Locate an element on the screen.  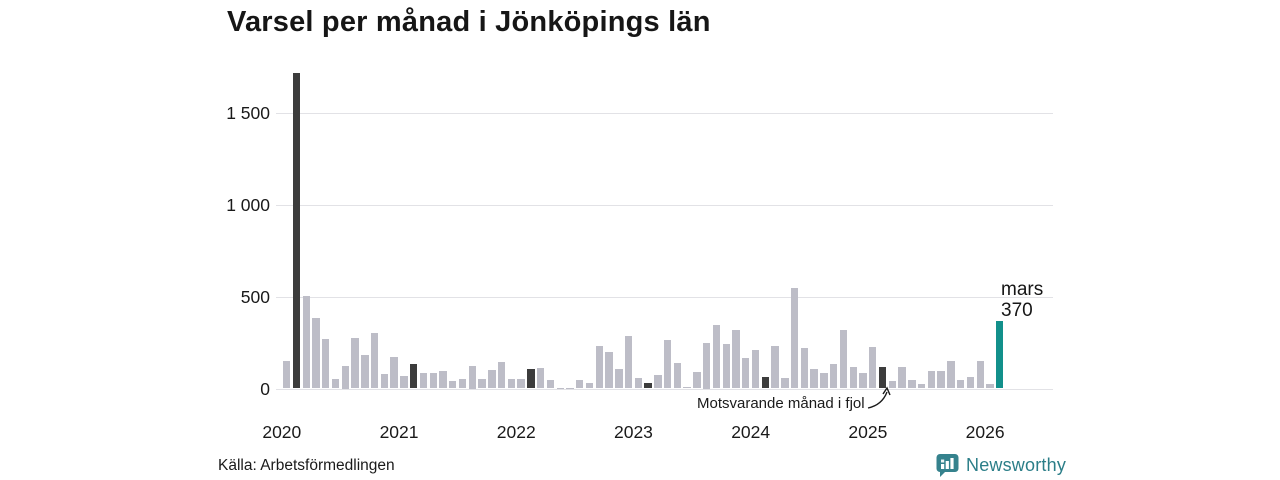
bar-jun-2023 is located at coordinates (677, 375).